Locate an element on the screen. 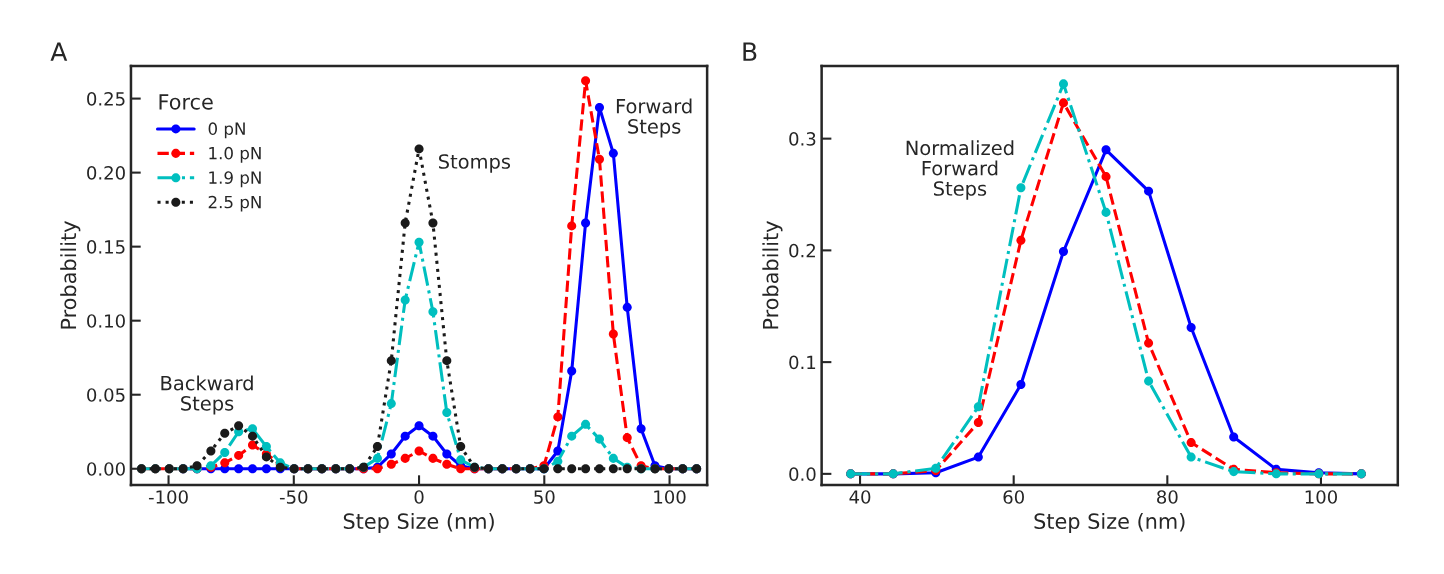  y-tick-label: 0.3 is located at coordinates (802, 139).